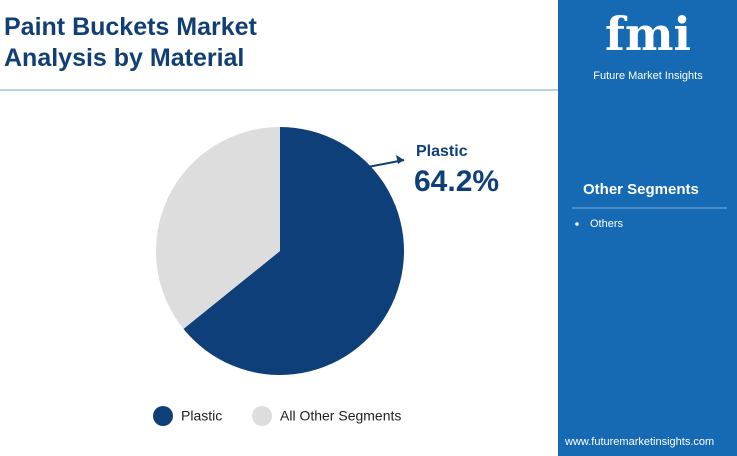  Describe the element at coordinates (456, 181) in the screenshot. I see `data-label: 64.2%` at that location.